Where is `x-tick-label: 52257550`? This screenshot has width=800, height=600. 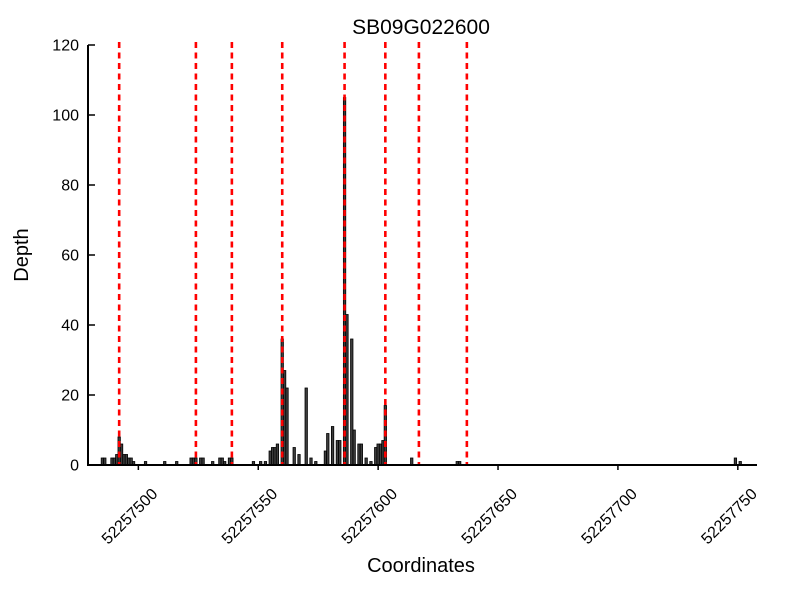
x-tick-label: 52257550 is located at coordinates (250, 517).